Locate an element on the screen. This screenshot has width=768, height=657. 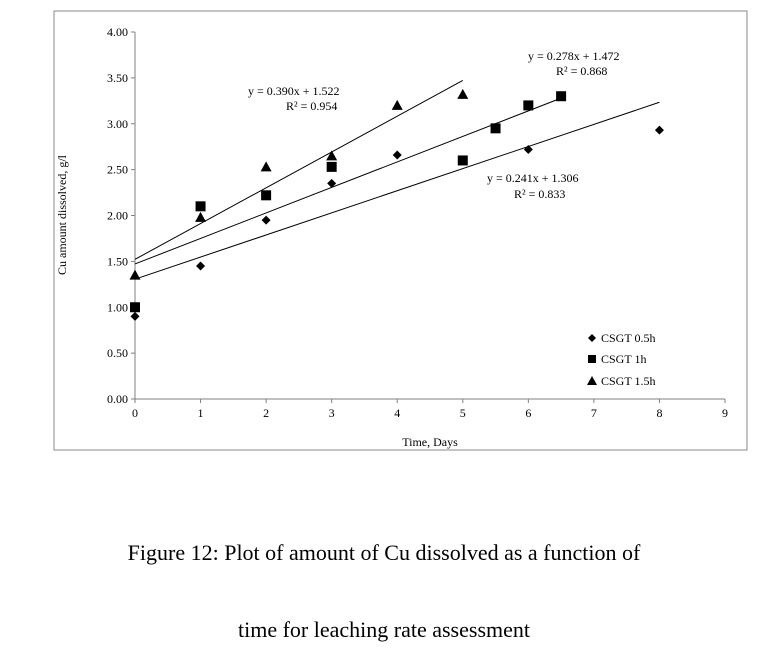
y-tick-label: 2.00 is located at coordinates (117, 216).